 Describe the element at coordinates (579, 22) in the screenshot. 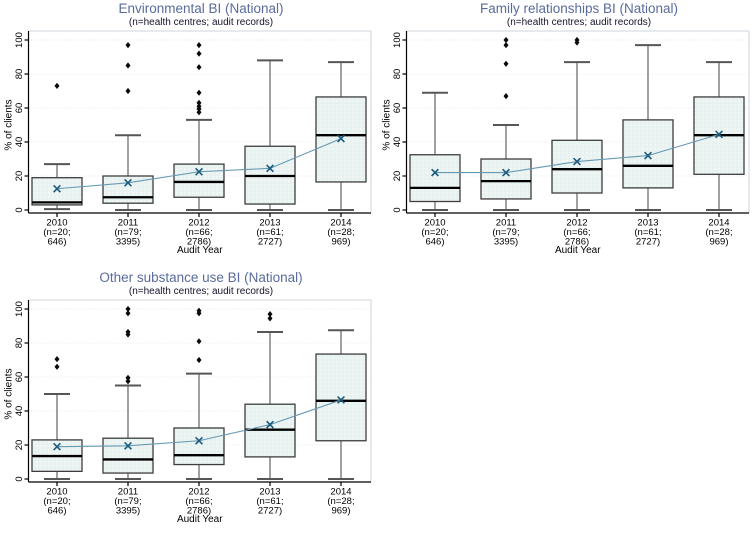

I see `chart-subtitle-family-relationships: (n=health centres; audit records)` at that location.